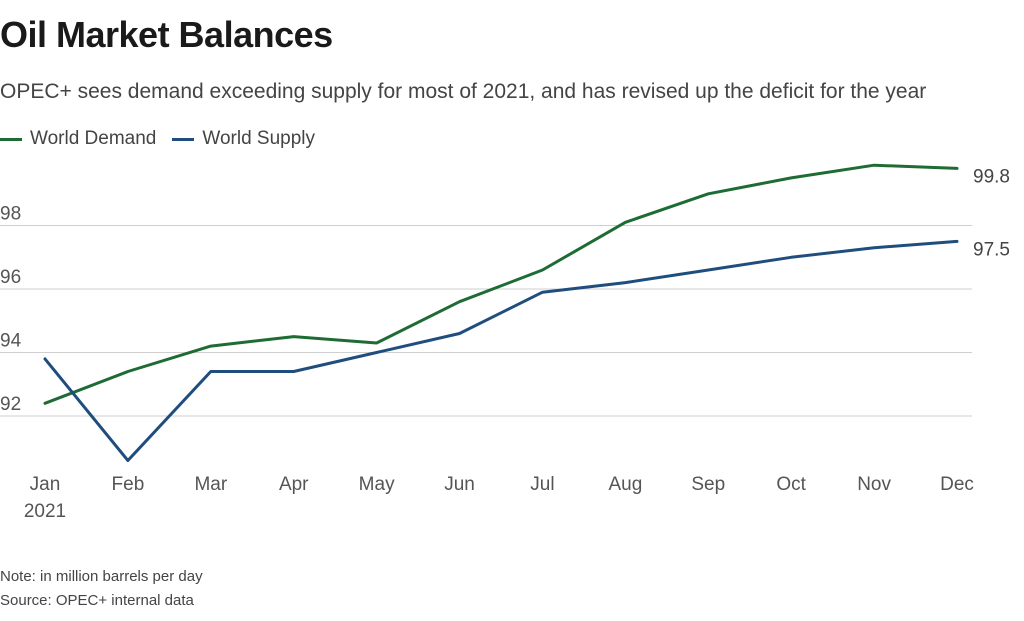 This screenshot has width=1024, height=621. Describe the element at coordinates (459, 484) in the screenshot. I see `x-tick-label-jun: Jun` at that location.